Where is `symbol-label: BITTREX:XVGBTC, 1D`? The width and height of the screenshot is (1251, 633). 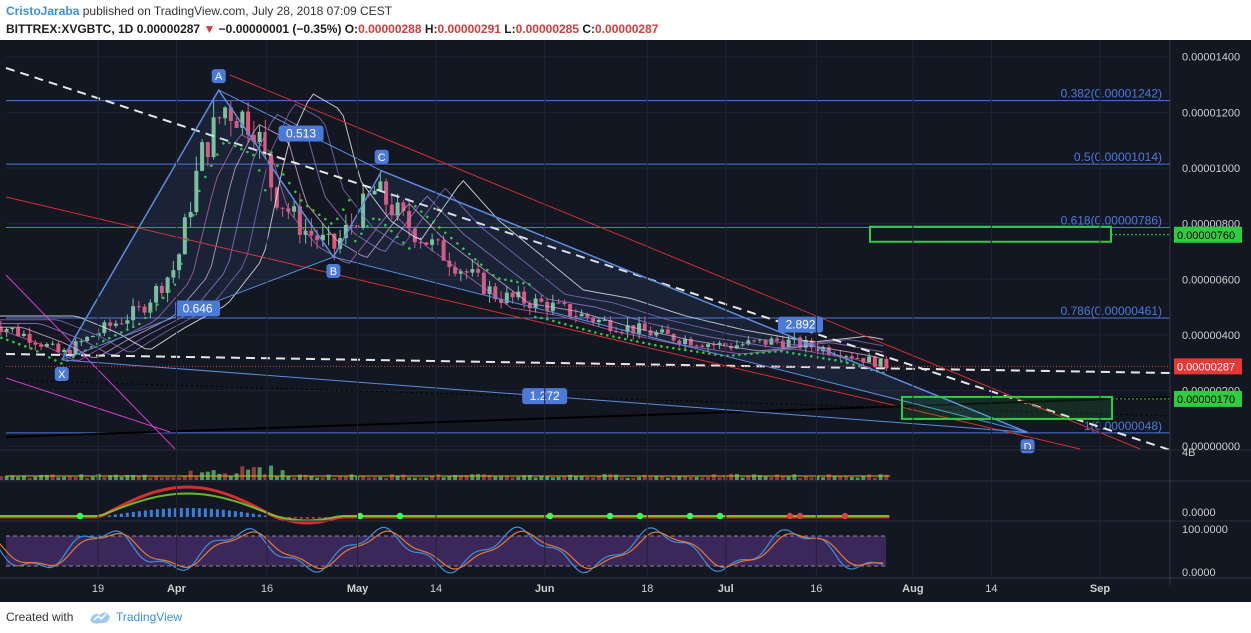 symbol-label: BITTREX:XVGBTC, 1D is located at coordinates (70, 29).